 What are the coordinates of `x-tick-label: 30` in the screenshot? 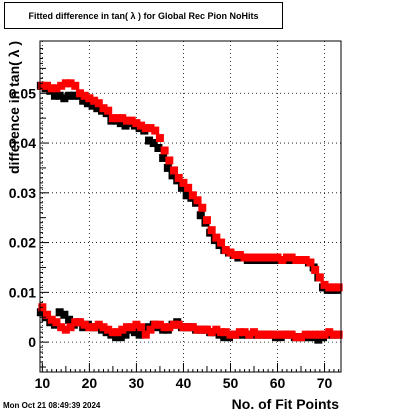 It's located at (137, 383).